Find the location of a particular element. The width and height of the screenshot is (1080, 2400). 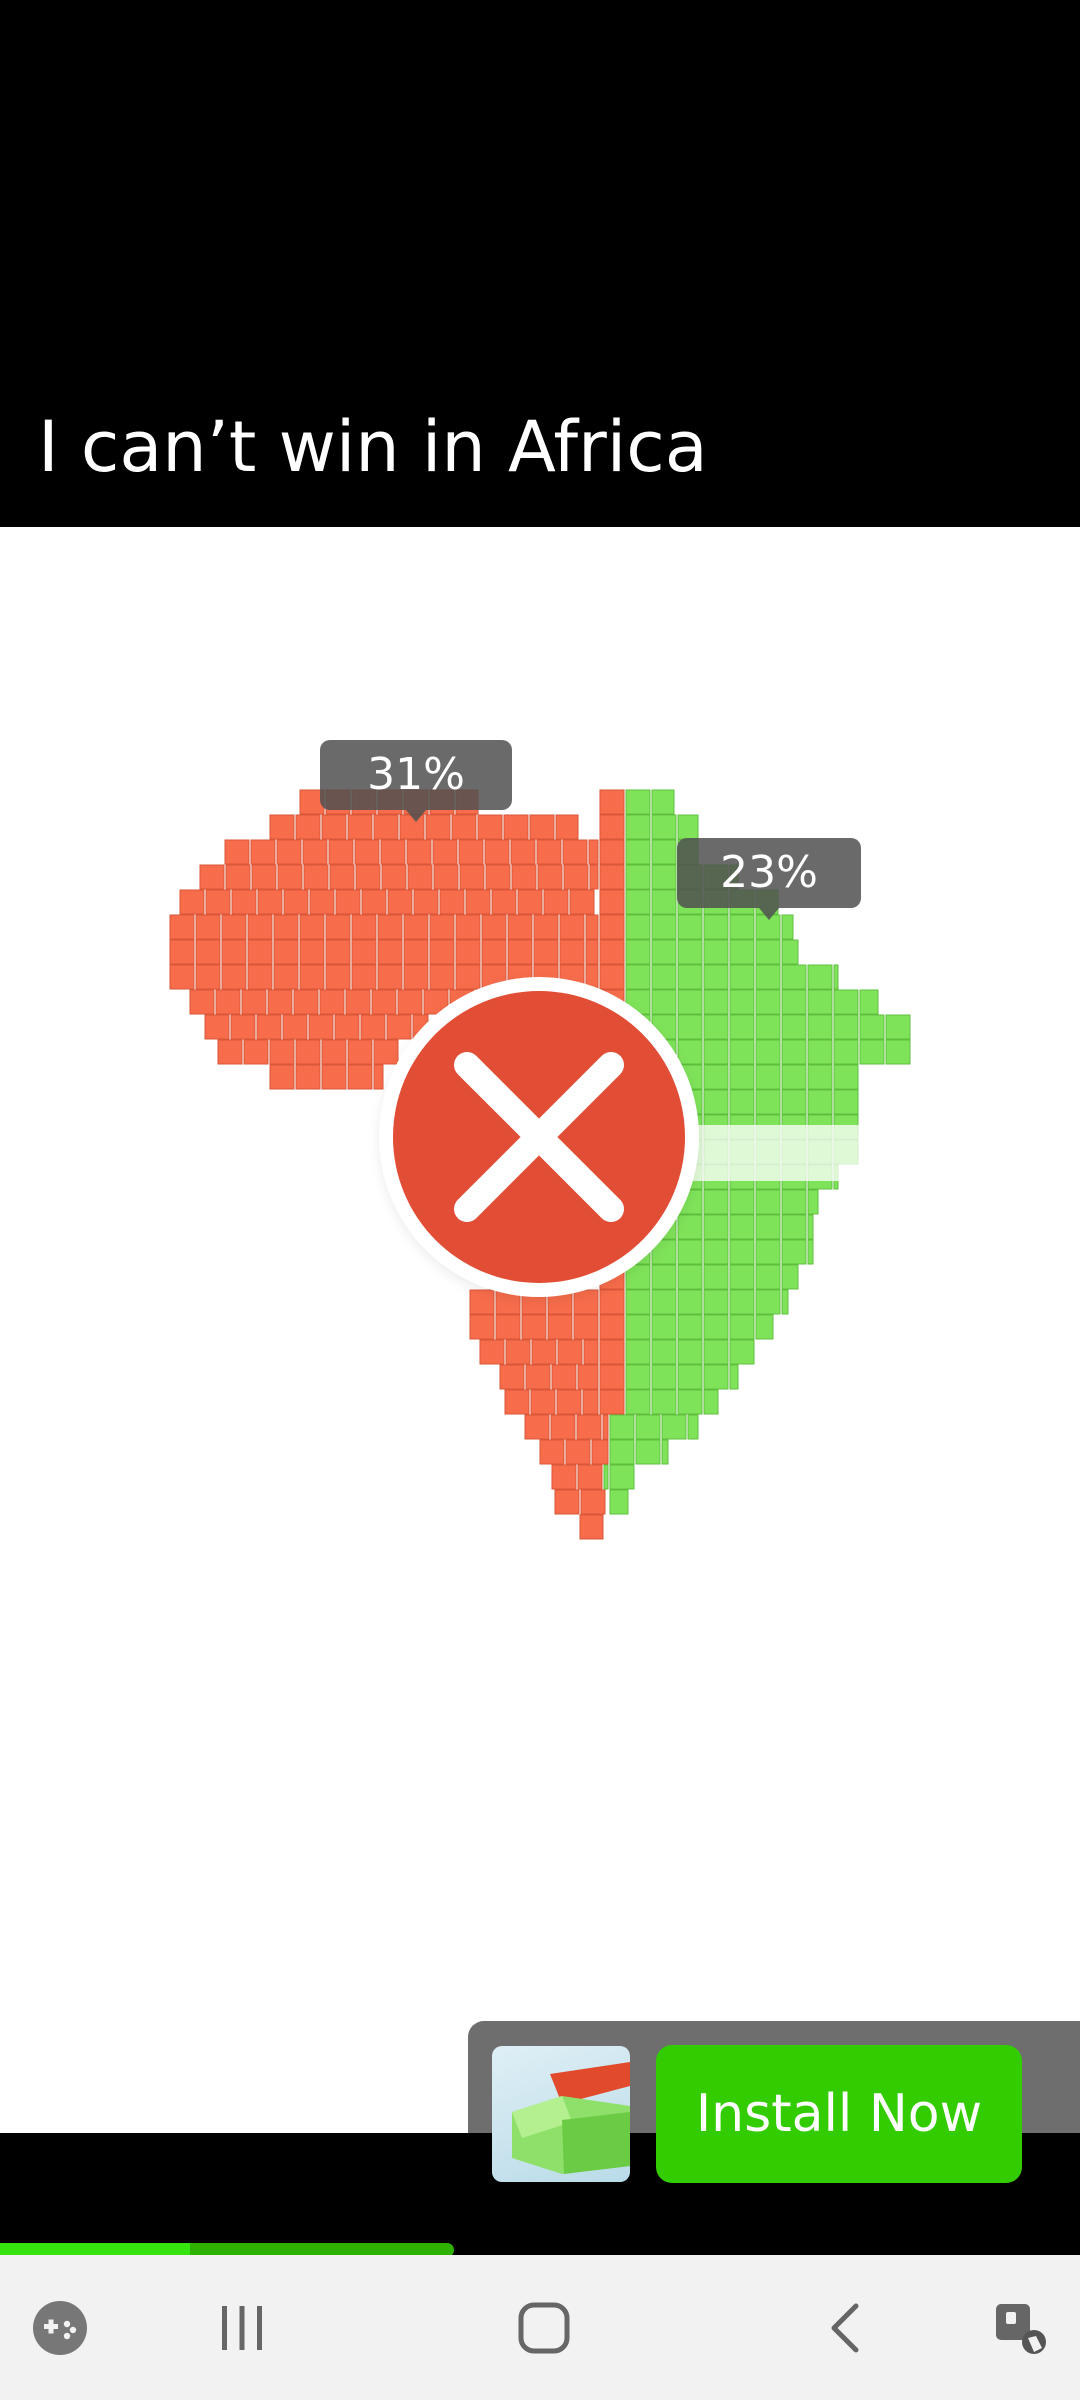

back-icon is located at coordinates (845, 2327).